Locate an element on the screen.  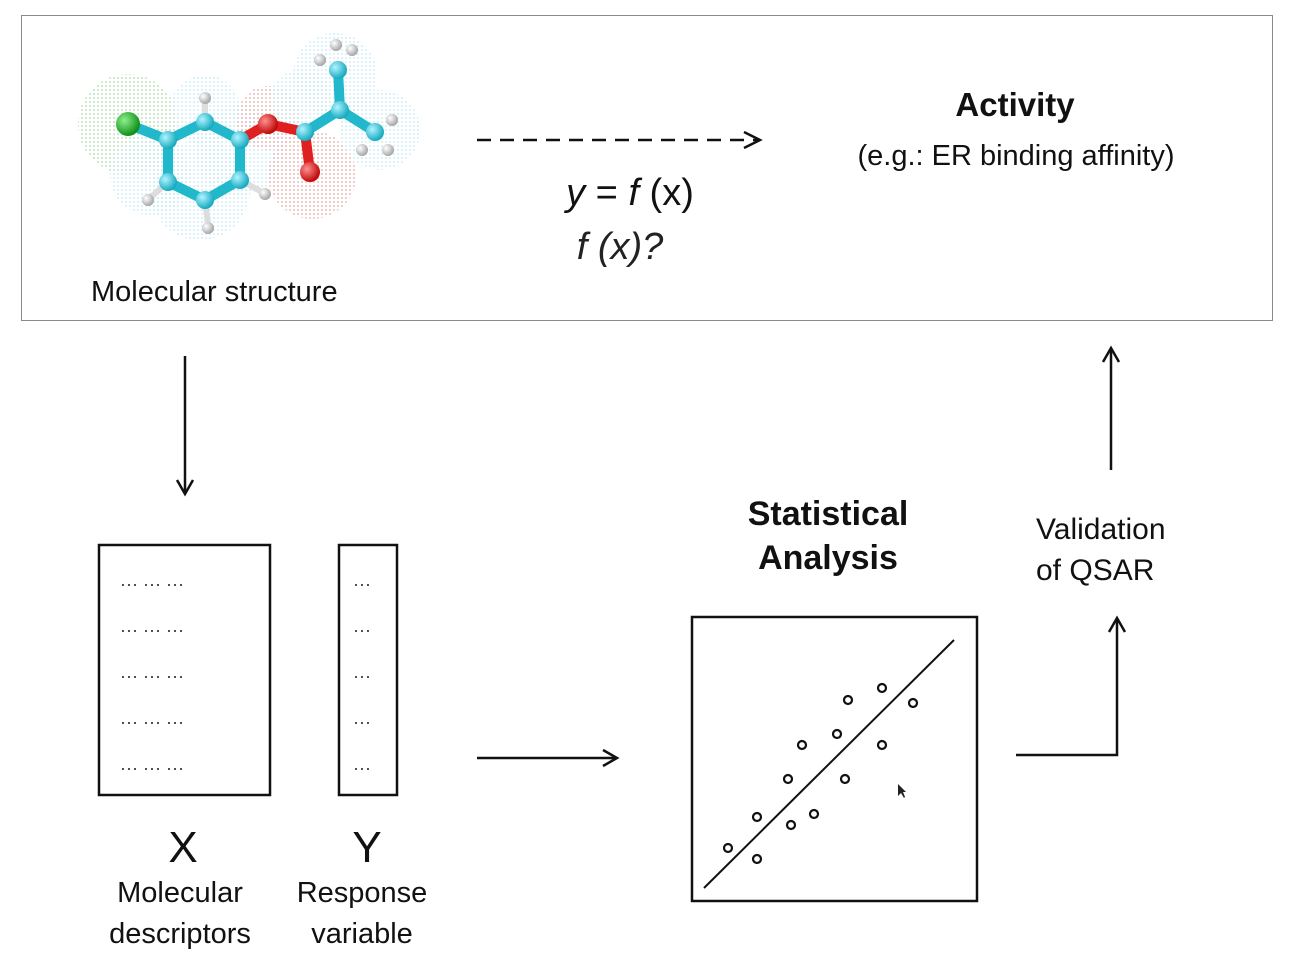
eq-y: y is located at coordinates (576, 193).